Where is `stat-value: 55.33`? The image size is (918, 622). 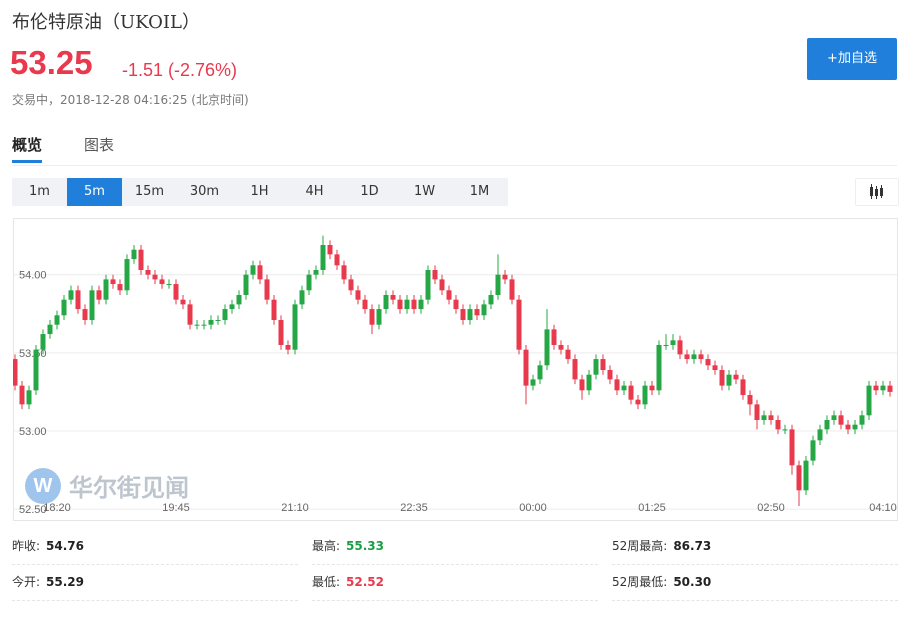
stat-value: 55.33 is located at coordinates (365, 546).